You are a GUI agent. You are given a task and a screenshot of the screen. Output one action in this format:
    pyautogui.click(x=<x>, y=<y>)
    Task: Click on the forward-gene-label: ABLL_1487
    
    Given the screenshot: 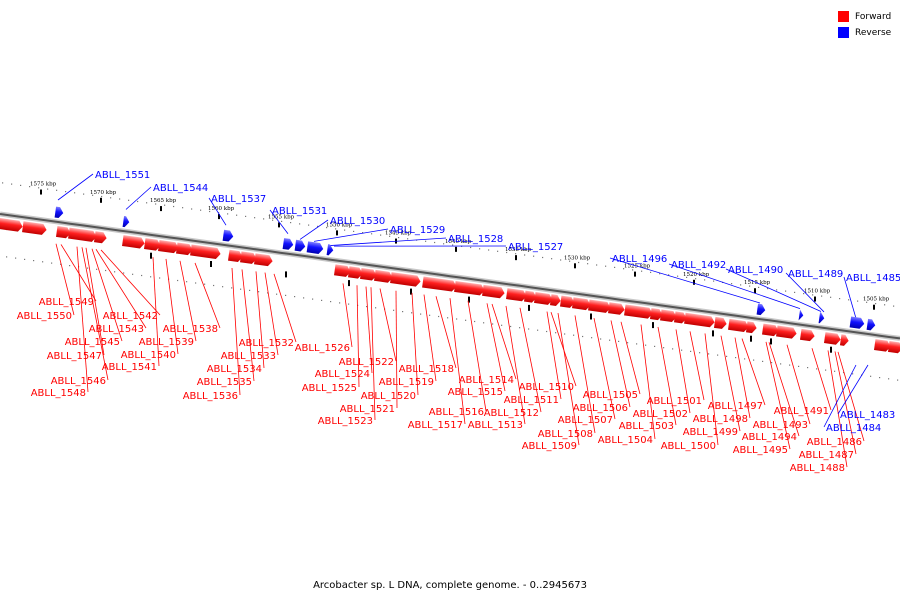 What is the action you would take?
    pyautogui.click(x=826, y=455)
    